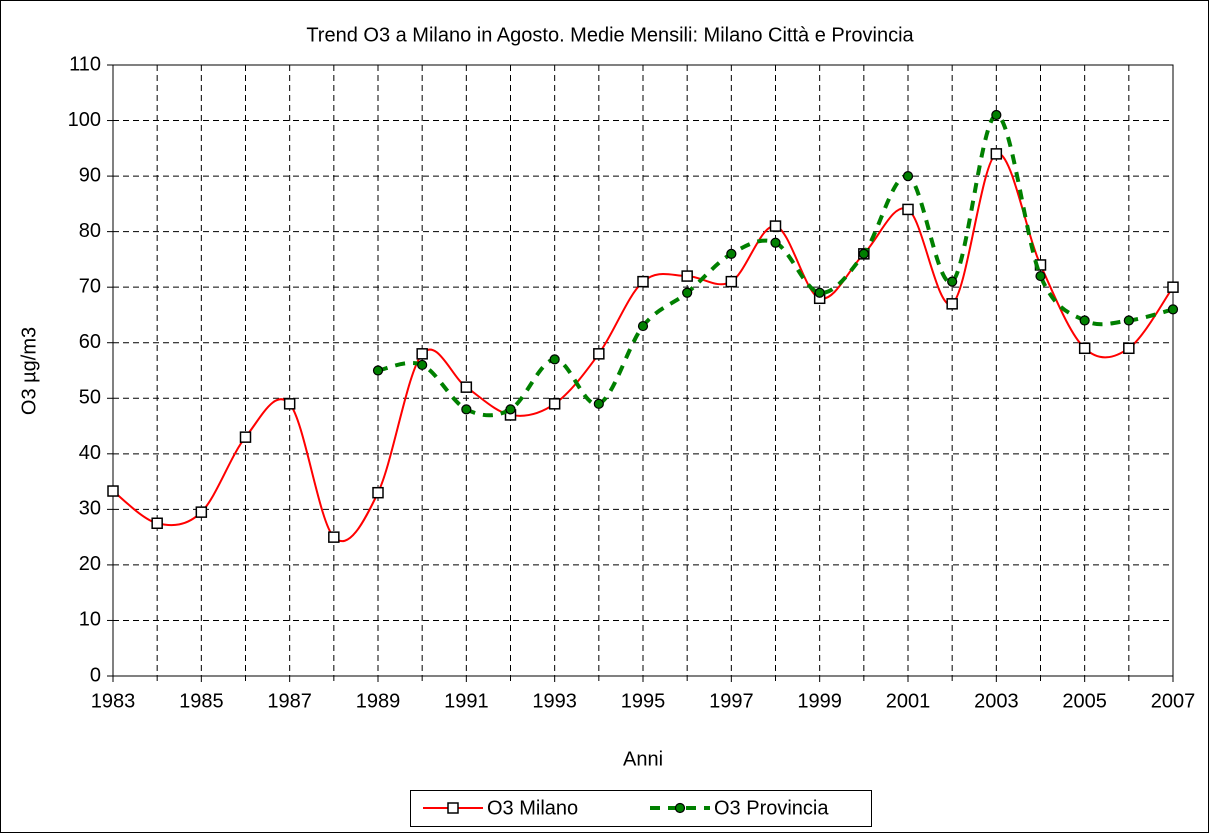 The width and height of the screenshot is (1209, 833). Describe the element at coordinates (90, 398) in the screenshot. I see `y-tick-label: 50` at that location.